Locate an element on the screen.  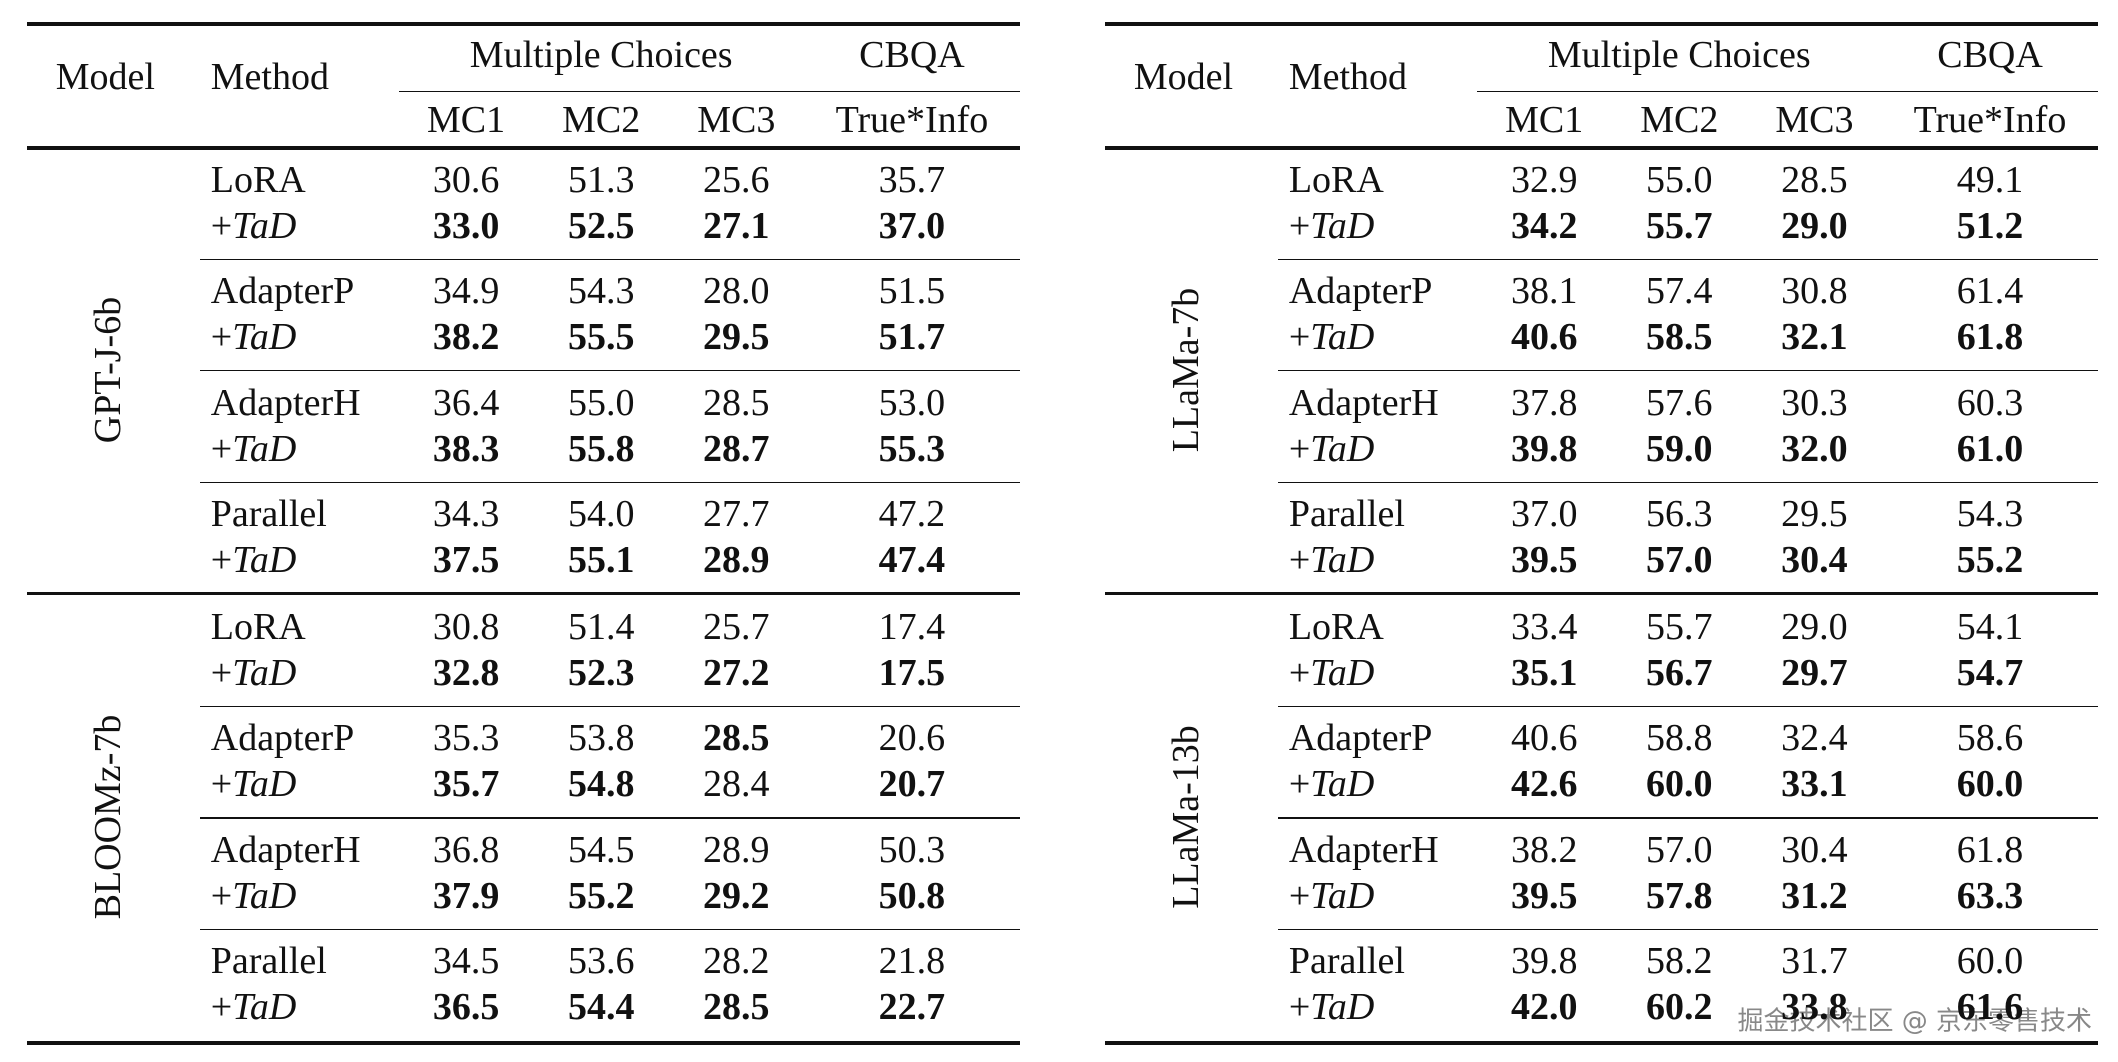
cell-value: 35.3 is located at coordinates (466, 738).